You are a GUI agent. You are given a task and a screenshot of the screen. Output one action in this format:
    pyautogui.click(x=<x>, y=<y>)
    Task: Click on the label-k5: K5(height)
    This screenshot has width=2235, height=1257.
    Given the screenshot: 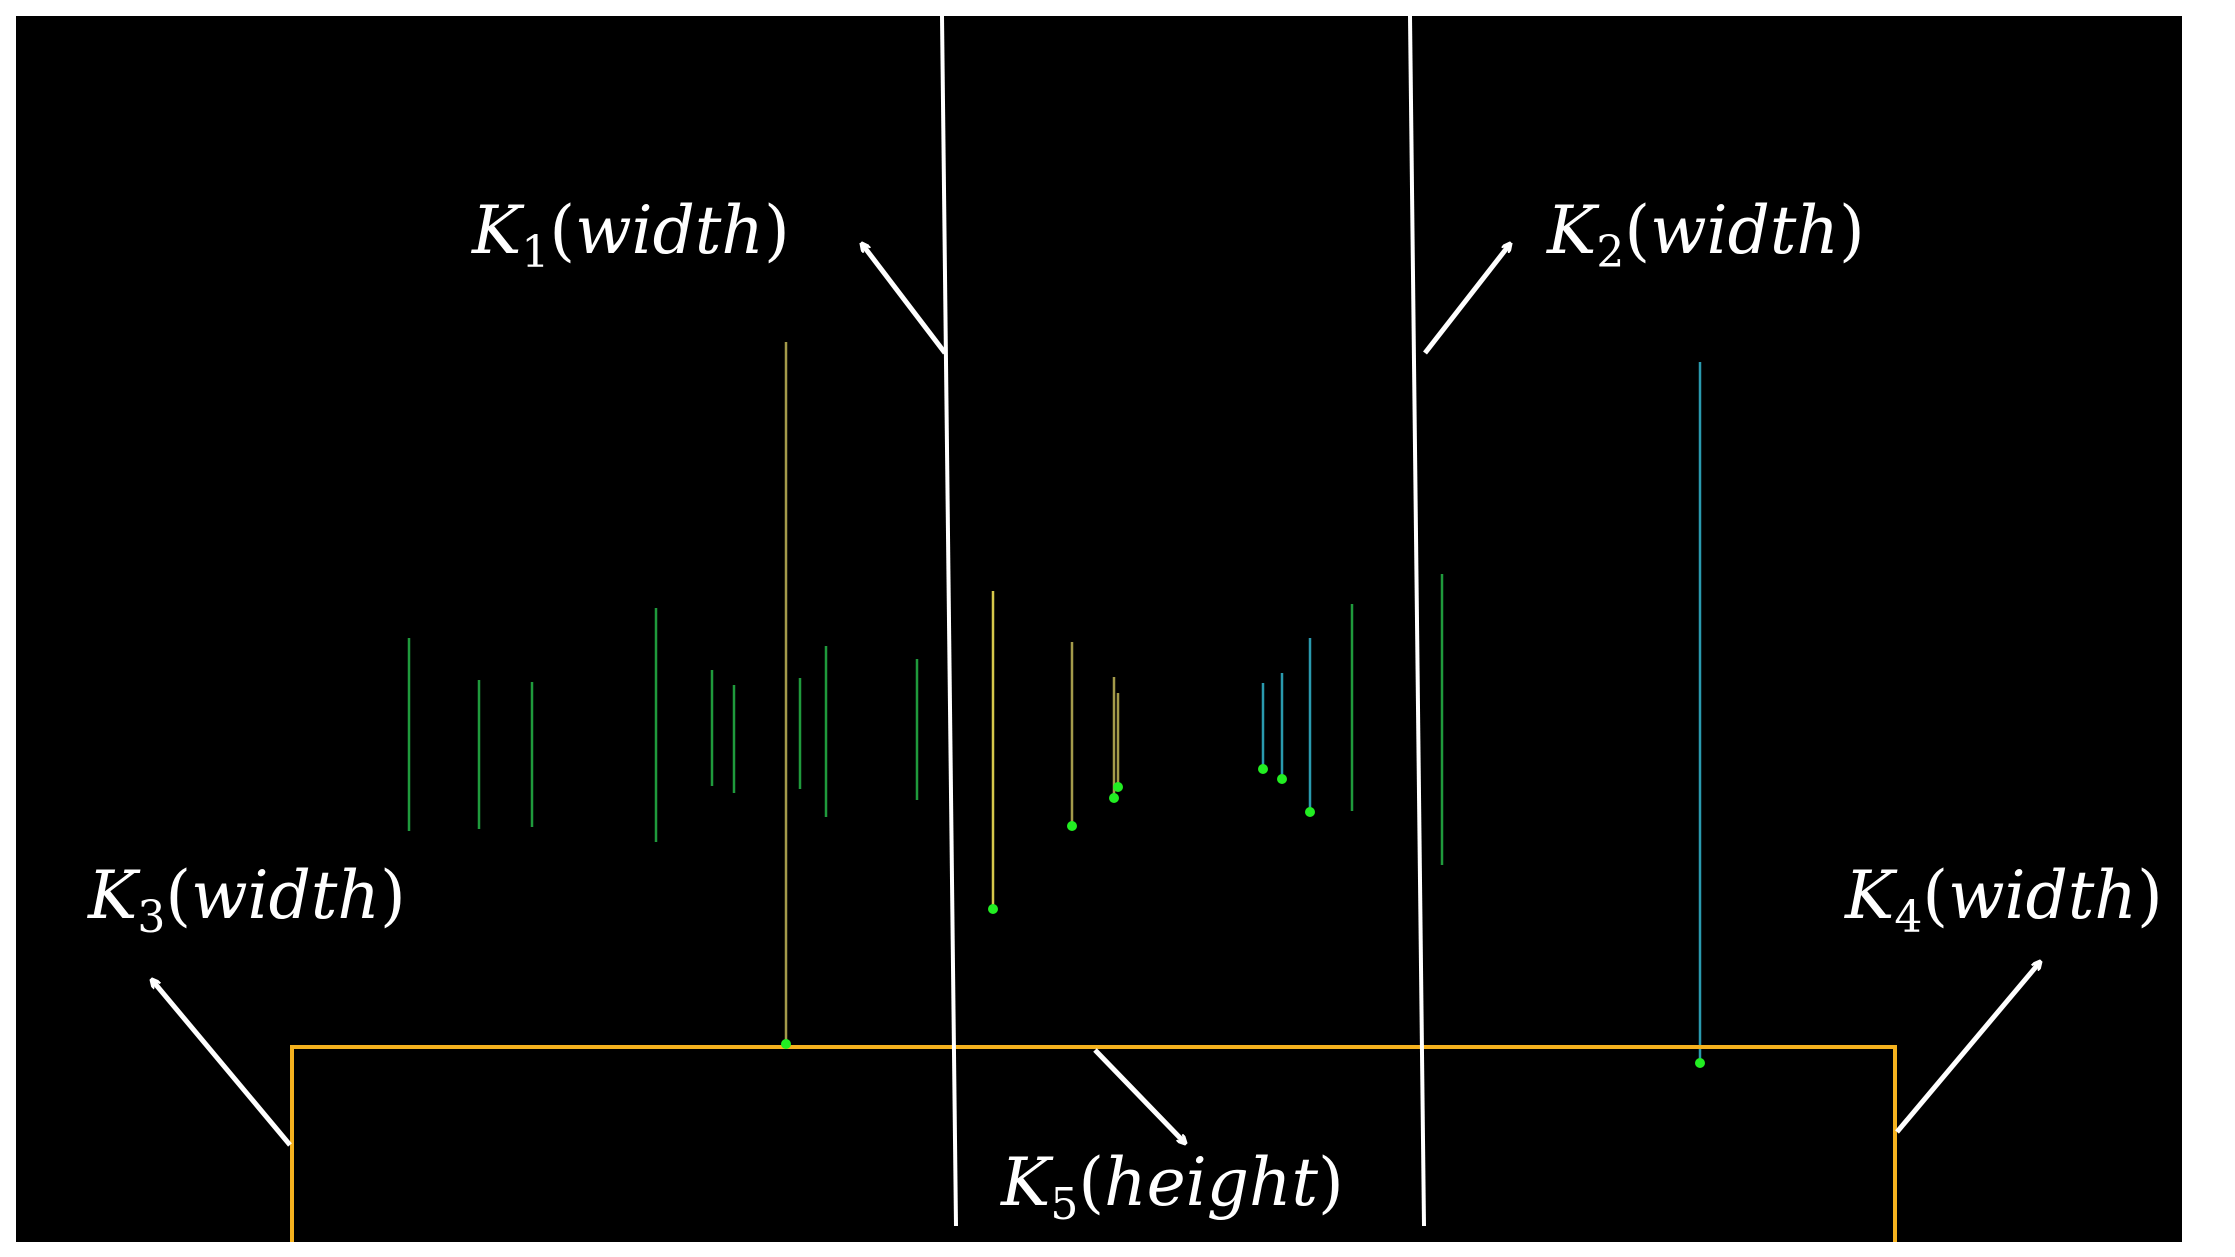 What is the action you would take?
    pyautogui.click(x=1172, y=1187)
    